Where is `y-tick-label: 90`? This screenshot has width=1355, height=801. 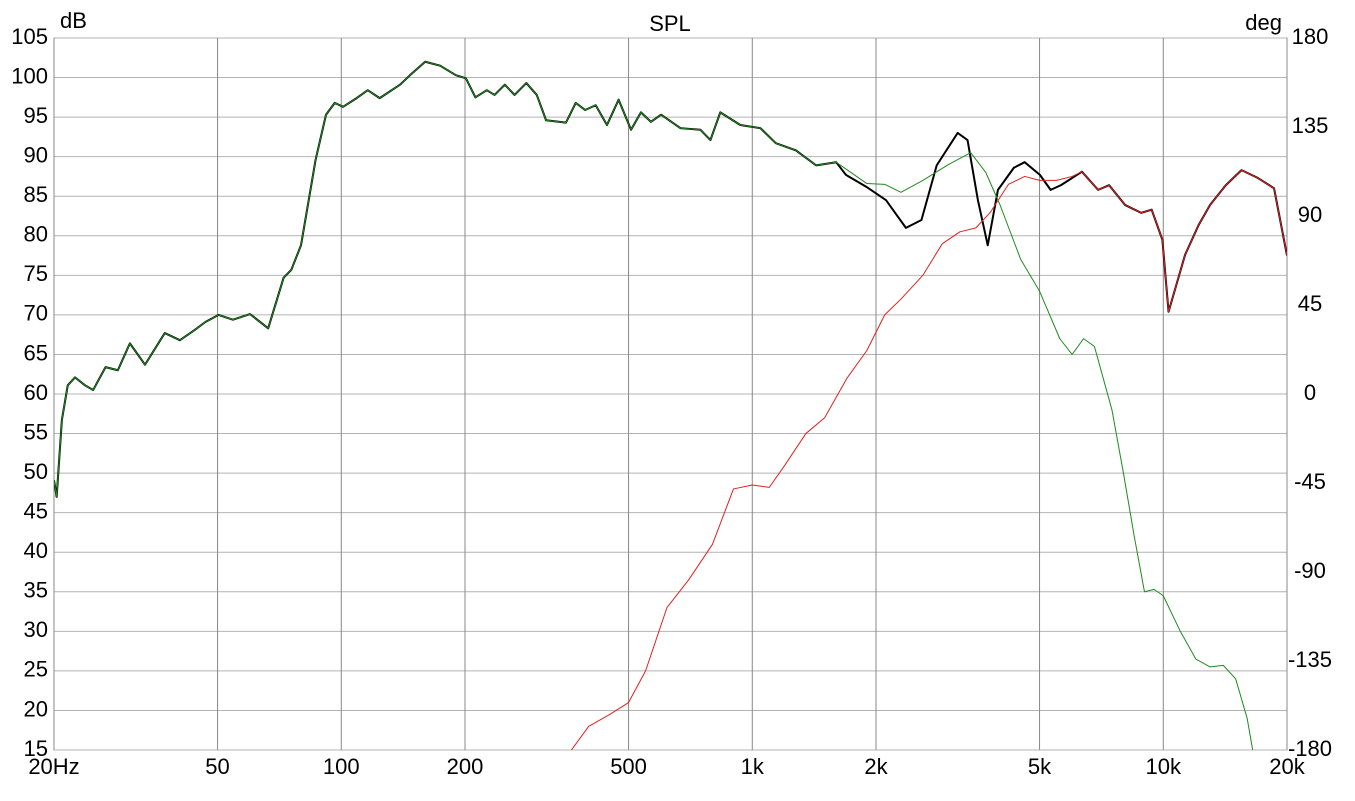 y-tick-label: 90 is located at coordinates (36, 154).